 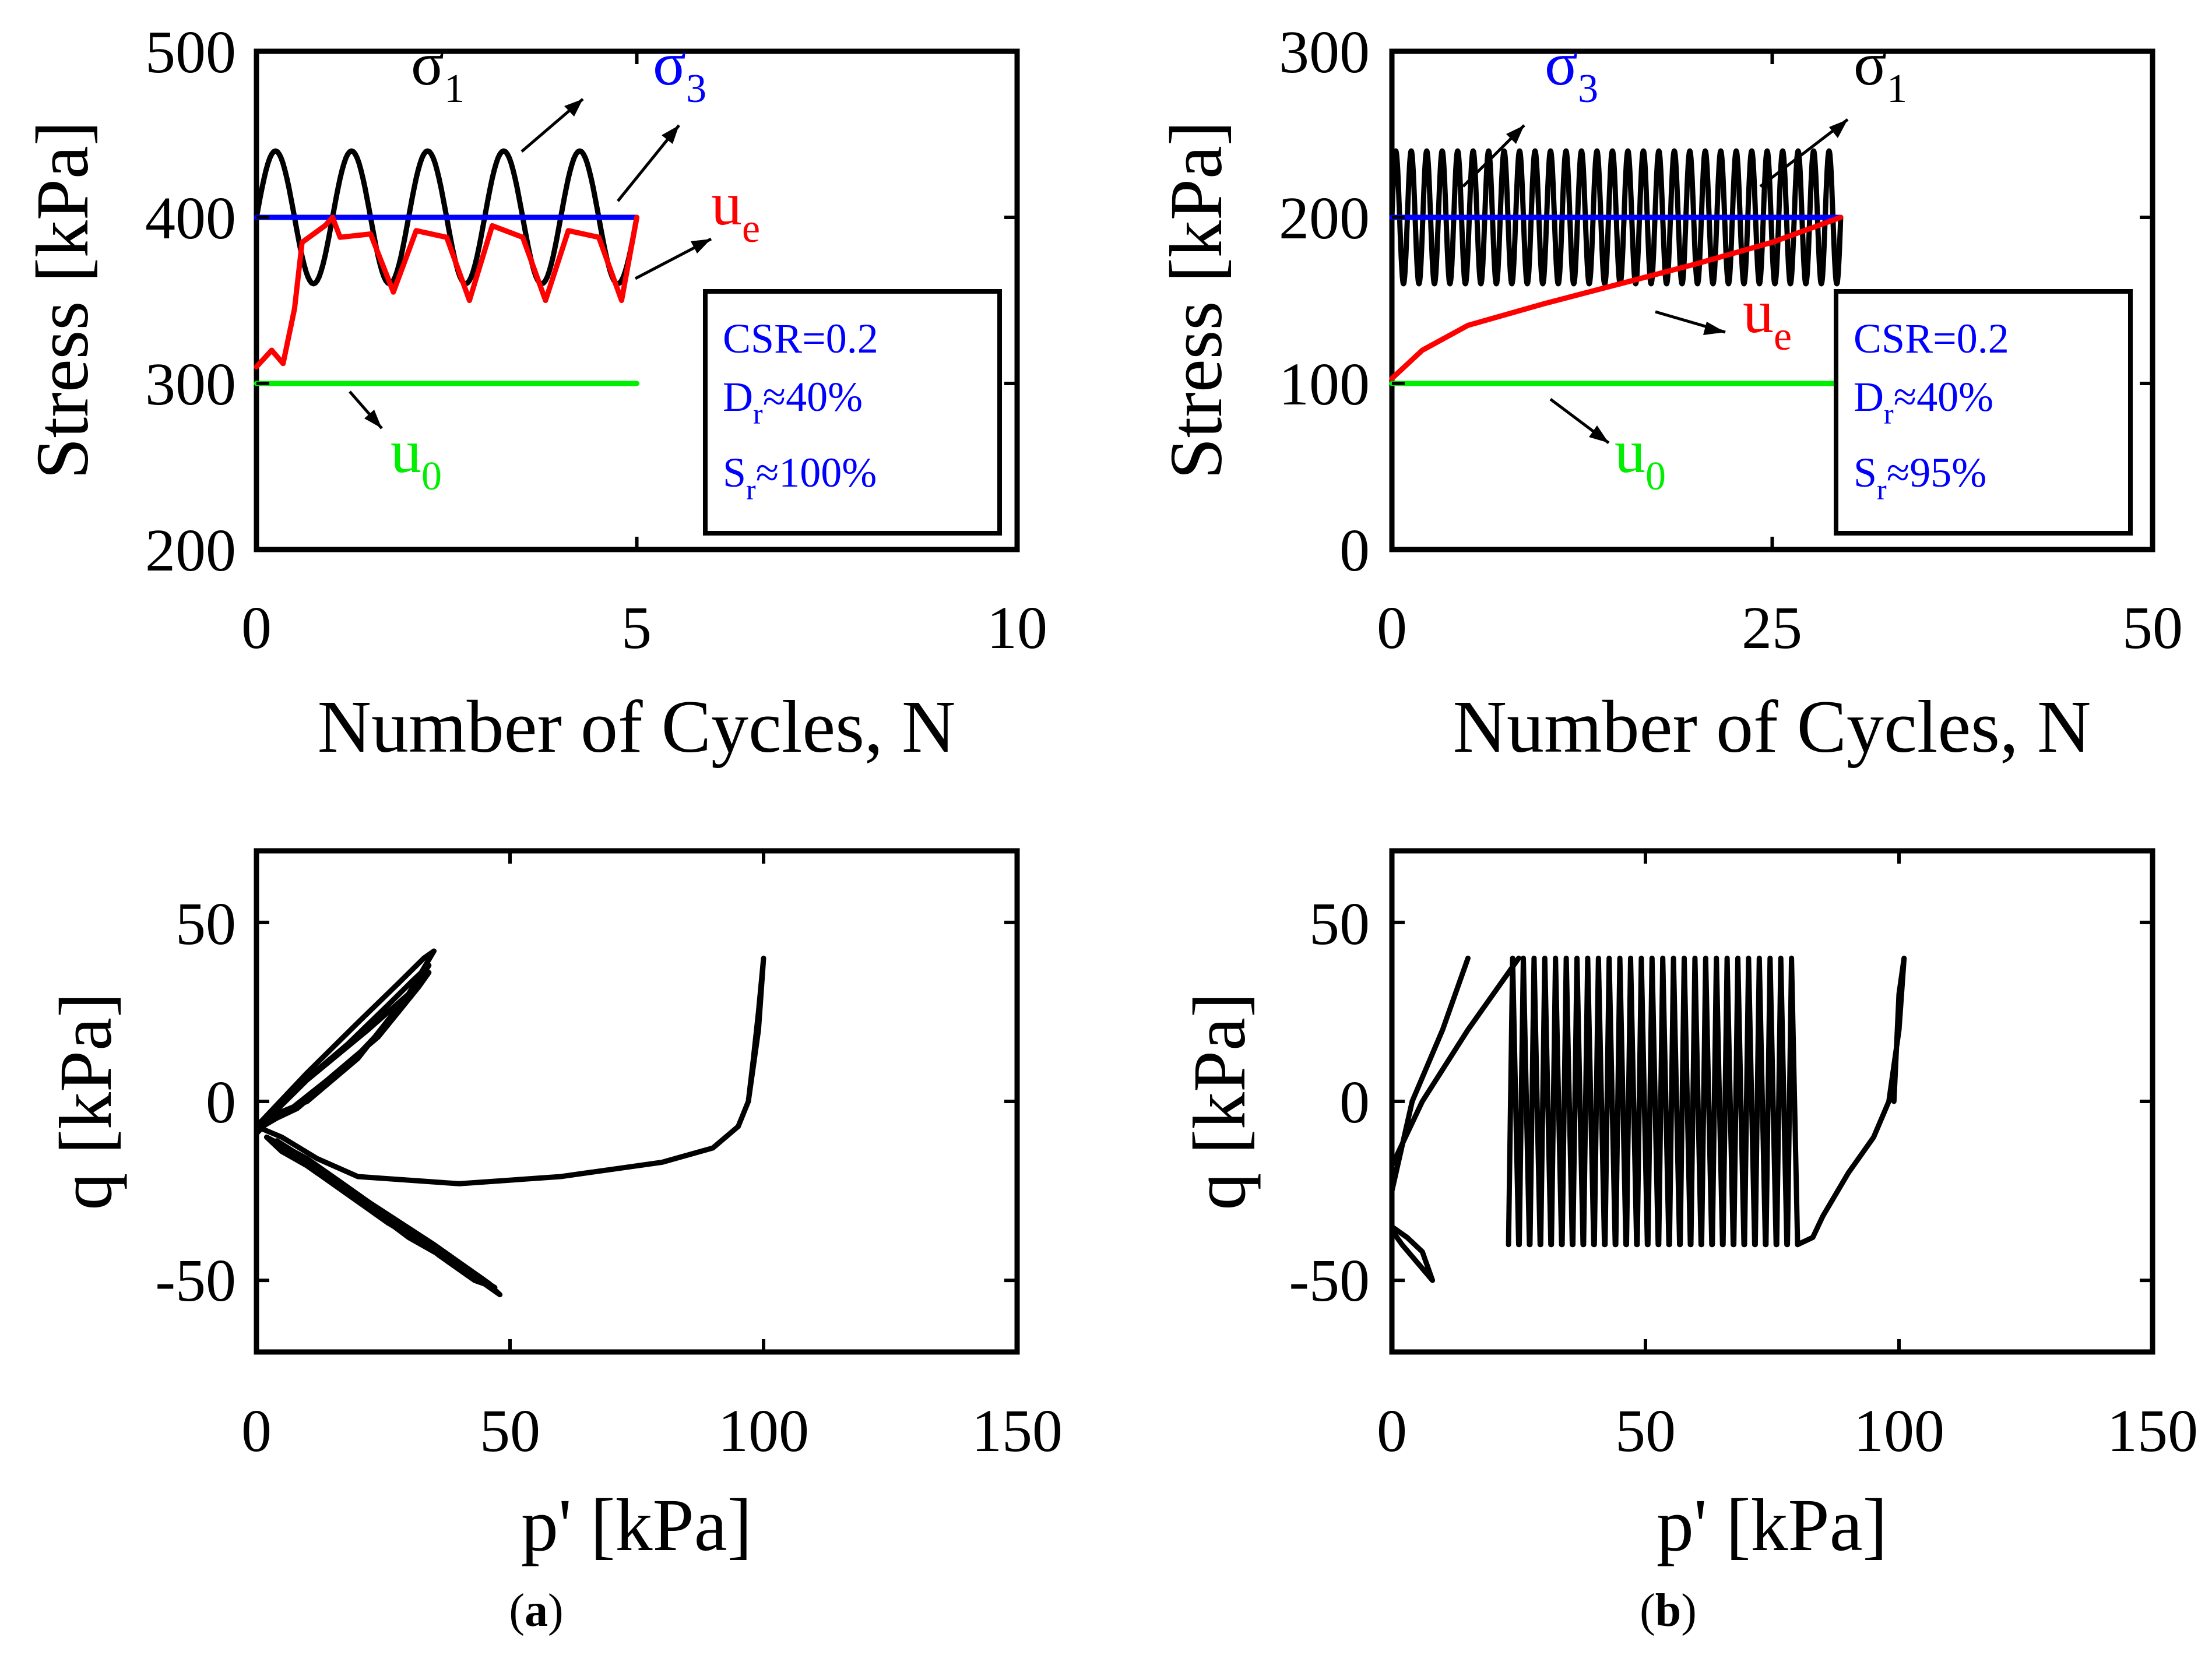 What do you see at coordinates (1412, 1253) in the screenshot?
I see `series-tail3-line` at bounding box center [1412, 1253].